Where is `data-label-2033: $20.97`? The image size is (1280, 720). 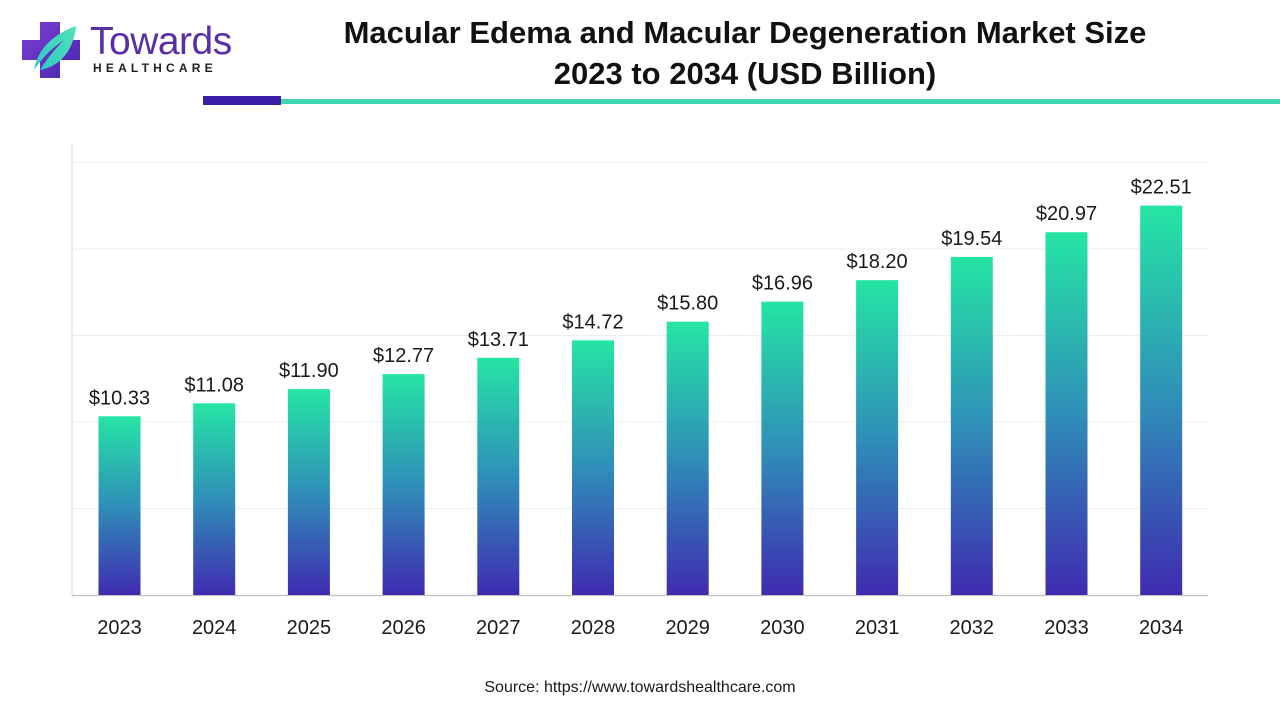
data-label-2033: $20.97 is located at coordinates (1066, 214).